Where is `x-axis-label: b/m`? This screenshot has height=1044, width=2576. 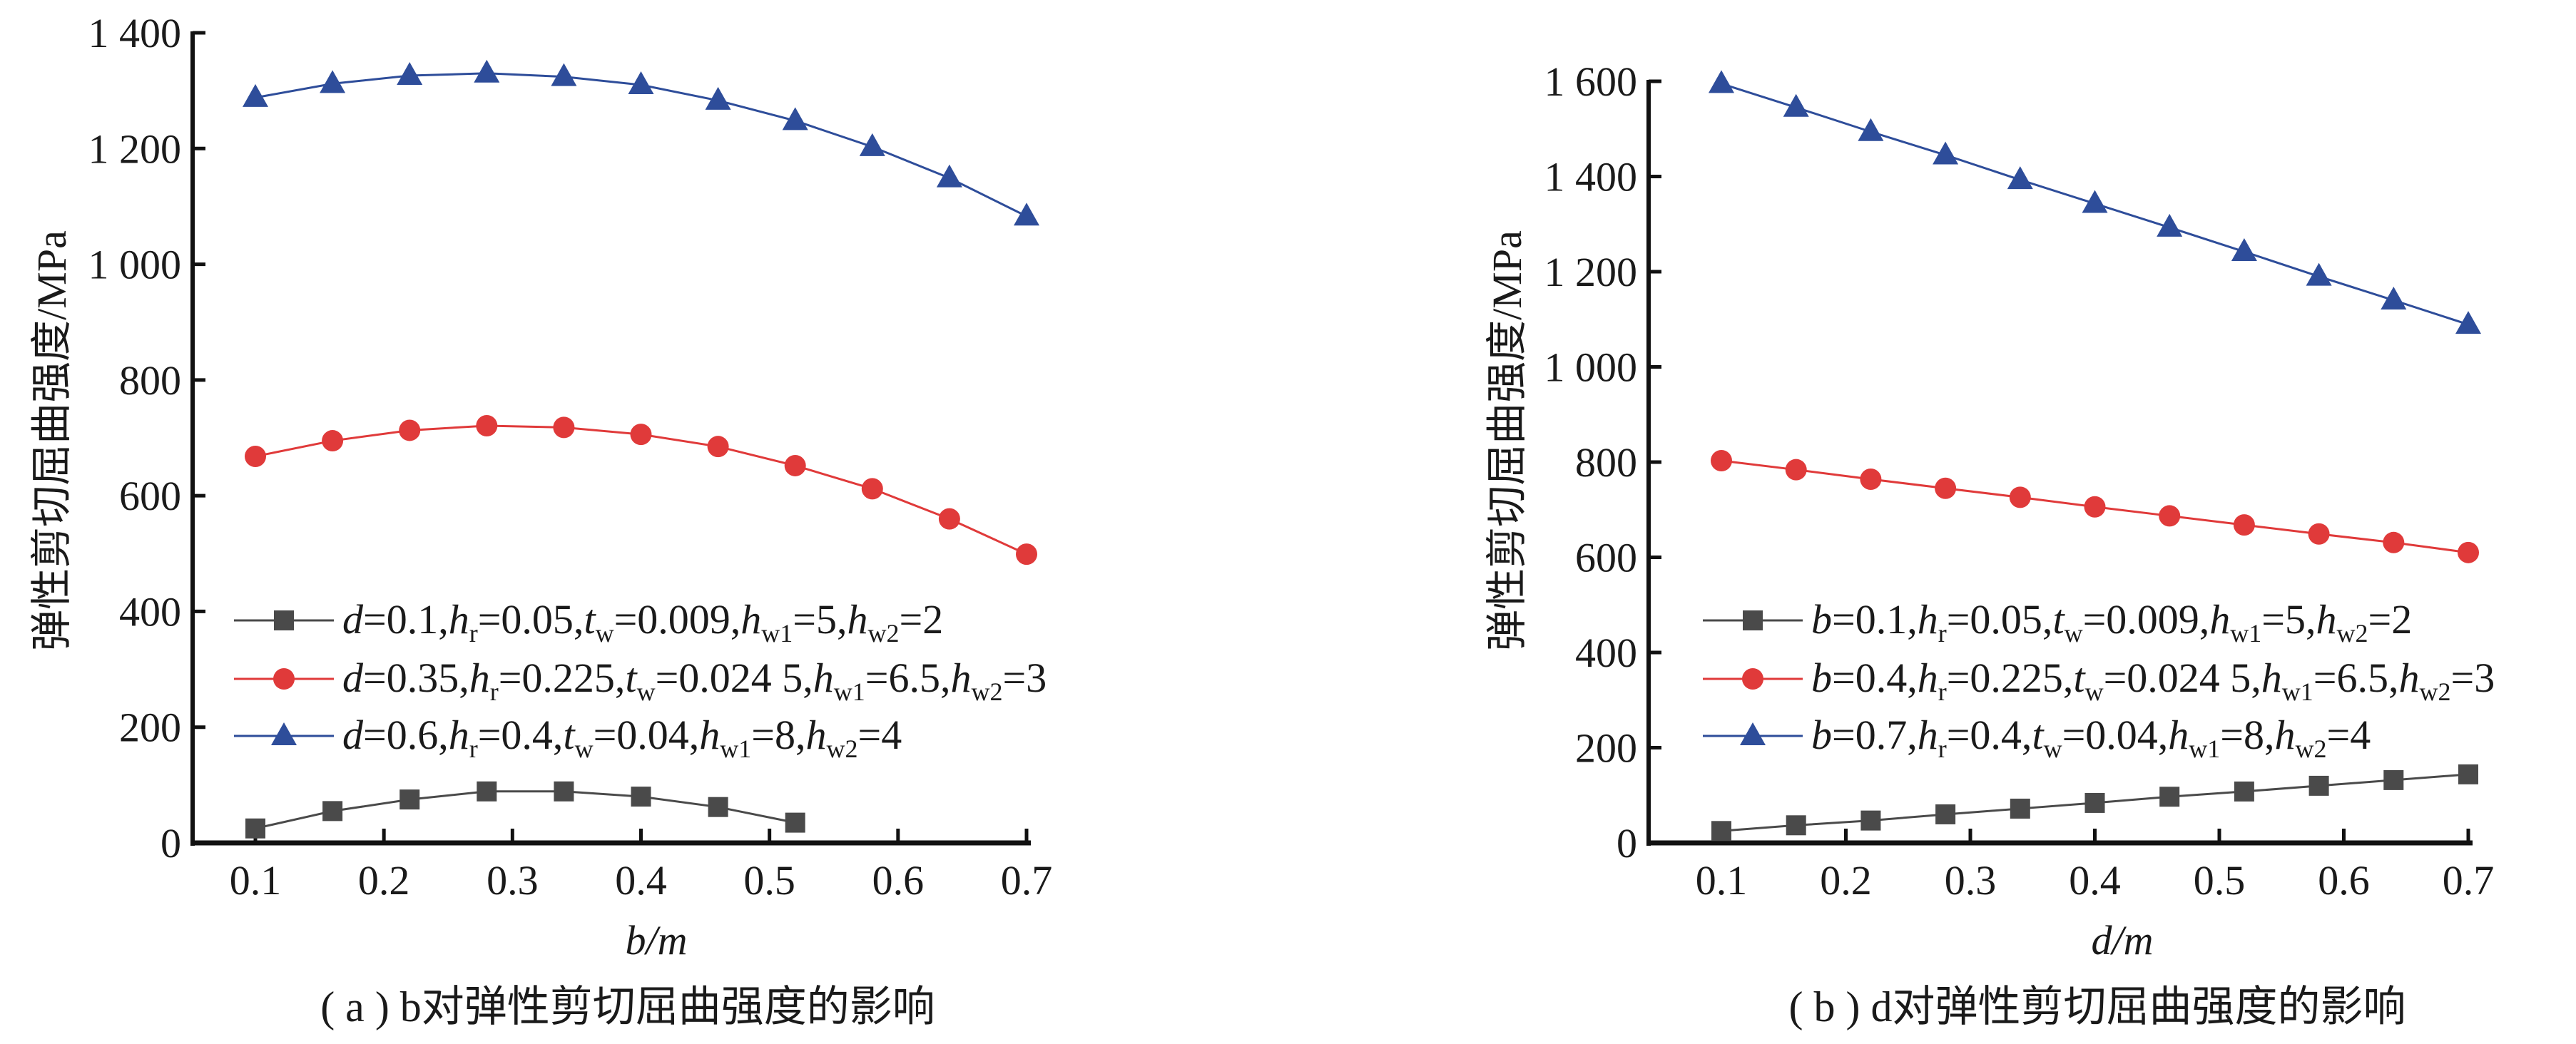
x-axis-label: b/m is located at coordinates (657, 940).